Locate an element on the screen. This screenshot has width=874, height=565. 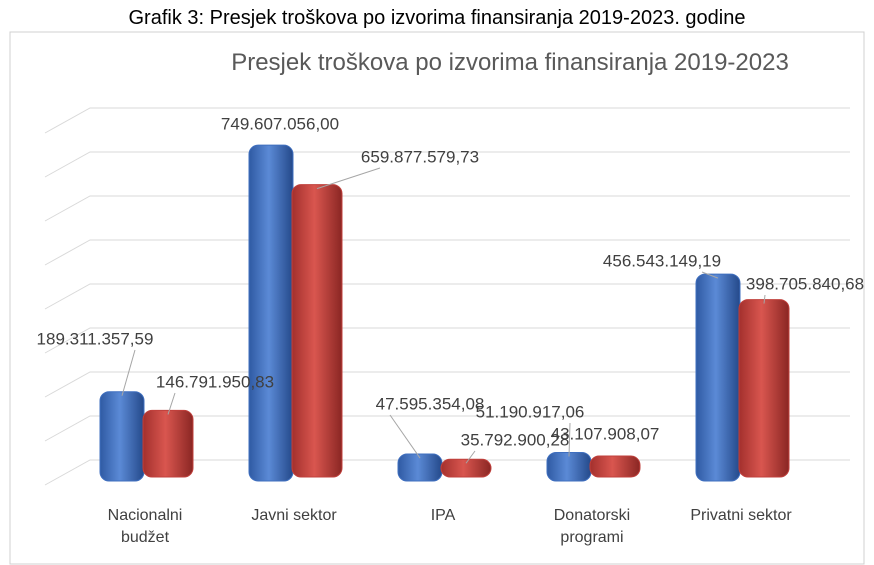
x-tick-label: Donatorski programi is located at coordinates (592, 526).